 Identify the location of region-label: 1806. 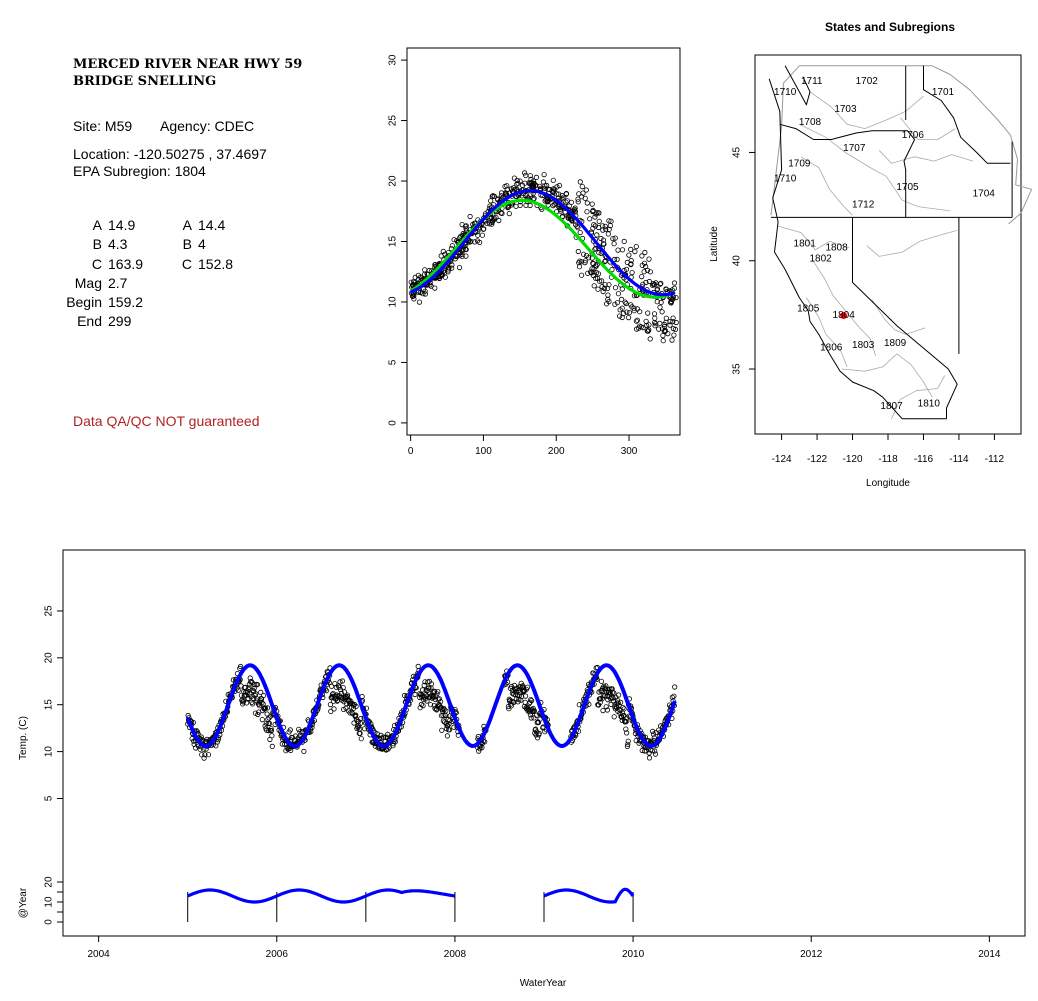
(831, 347).